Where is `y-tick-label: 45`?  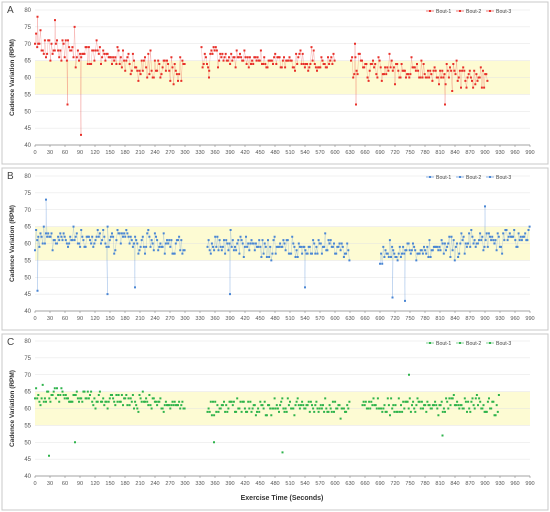
y-tick-label: 45 is located at coordinates (27, 295).